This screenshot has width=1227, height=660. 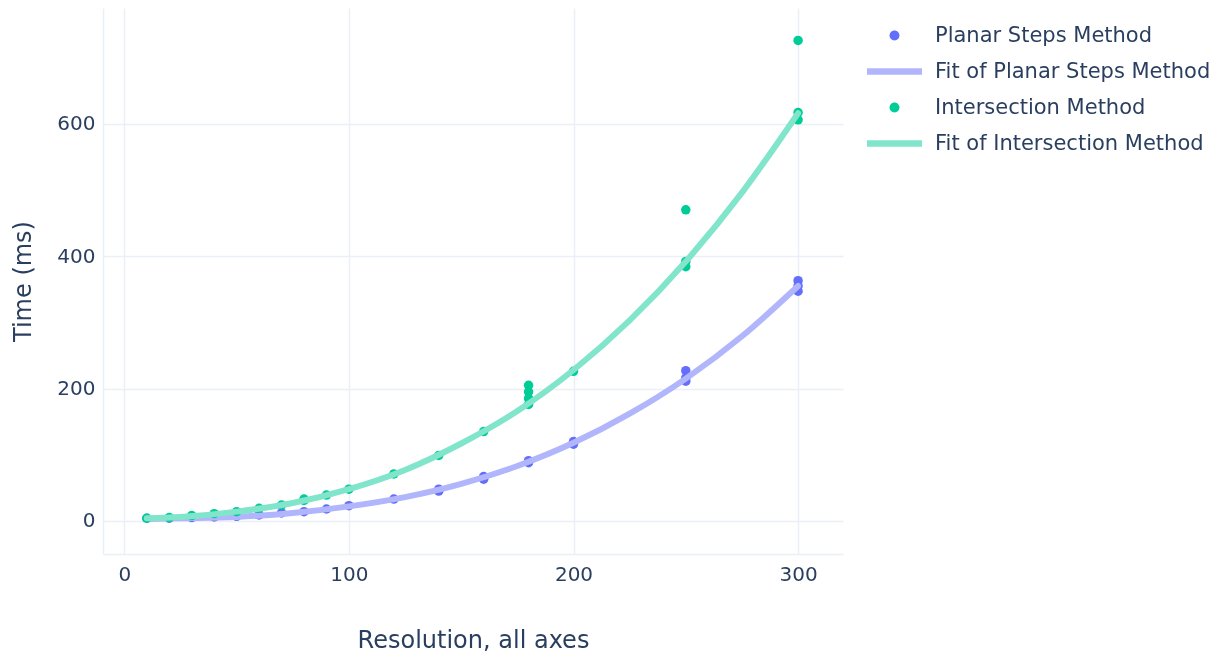 I want to click on x-tick-label: 0, so click(x=125, y=573).